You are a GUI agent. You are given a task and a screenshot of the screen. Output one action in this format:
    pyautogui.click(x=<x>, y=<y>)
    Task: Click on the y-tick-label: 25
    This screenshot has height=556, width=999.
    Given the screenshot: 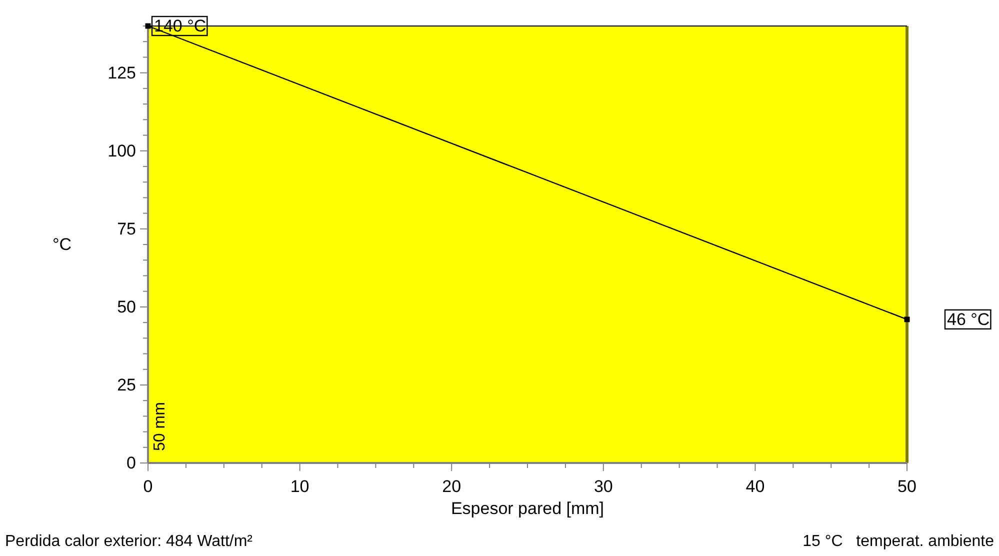 What is the action you would take?
    pyautogui.click(x=126, y=384)
    